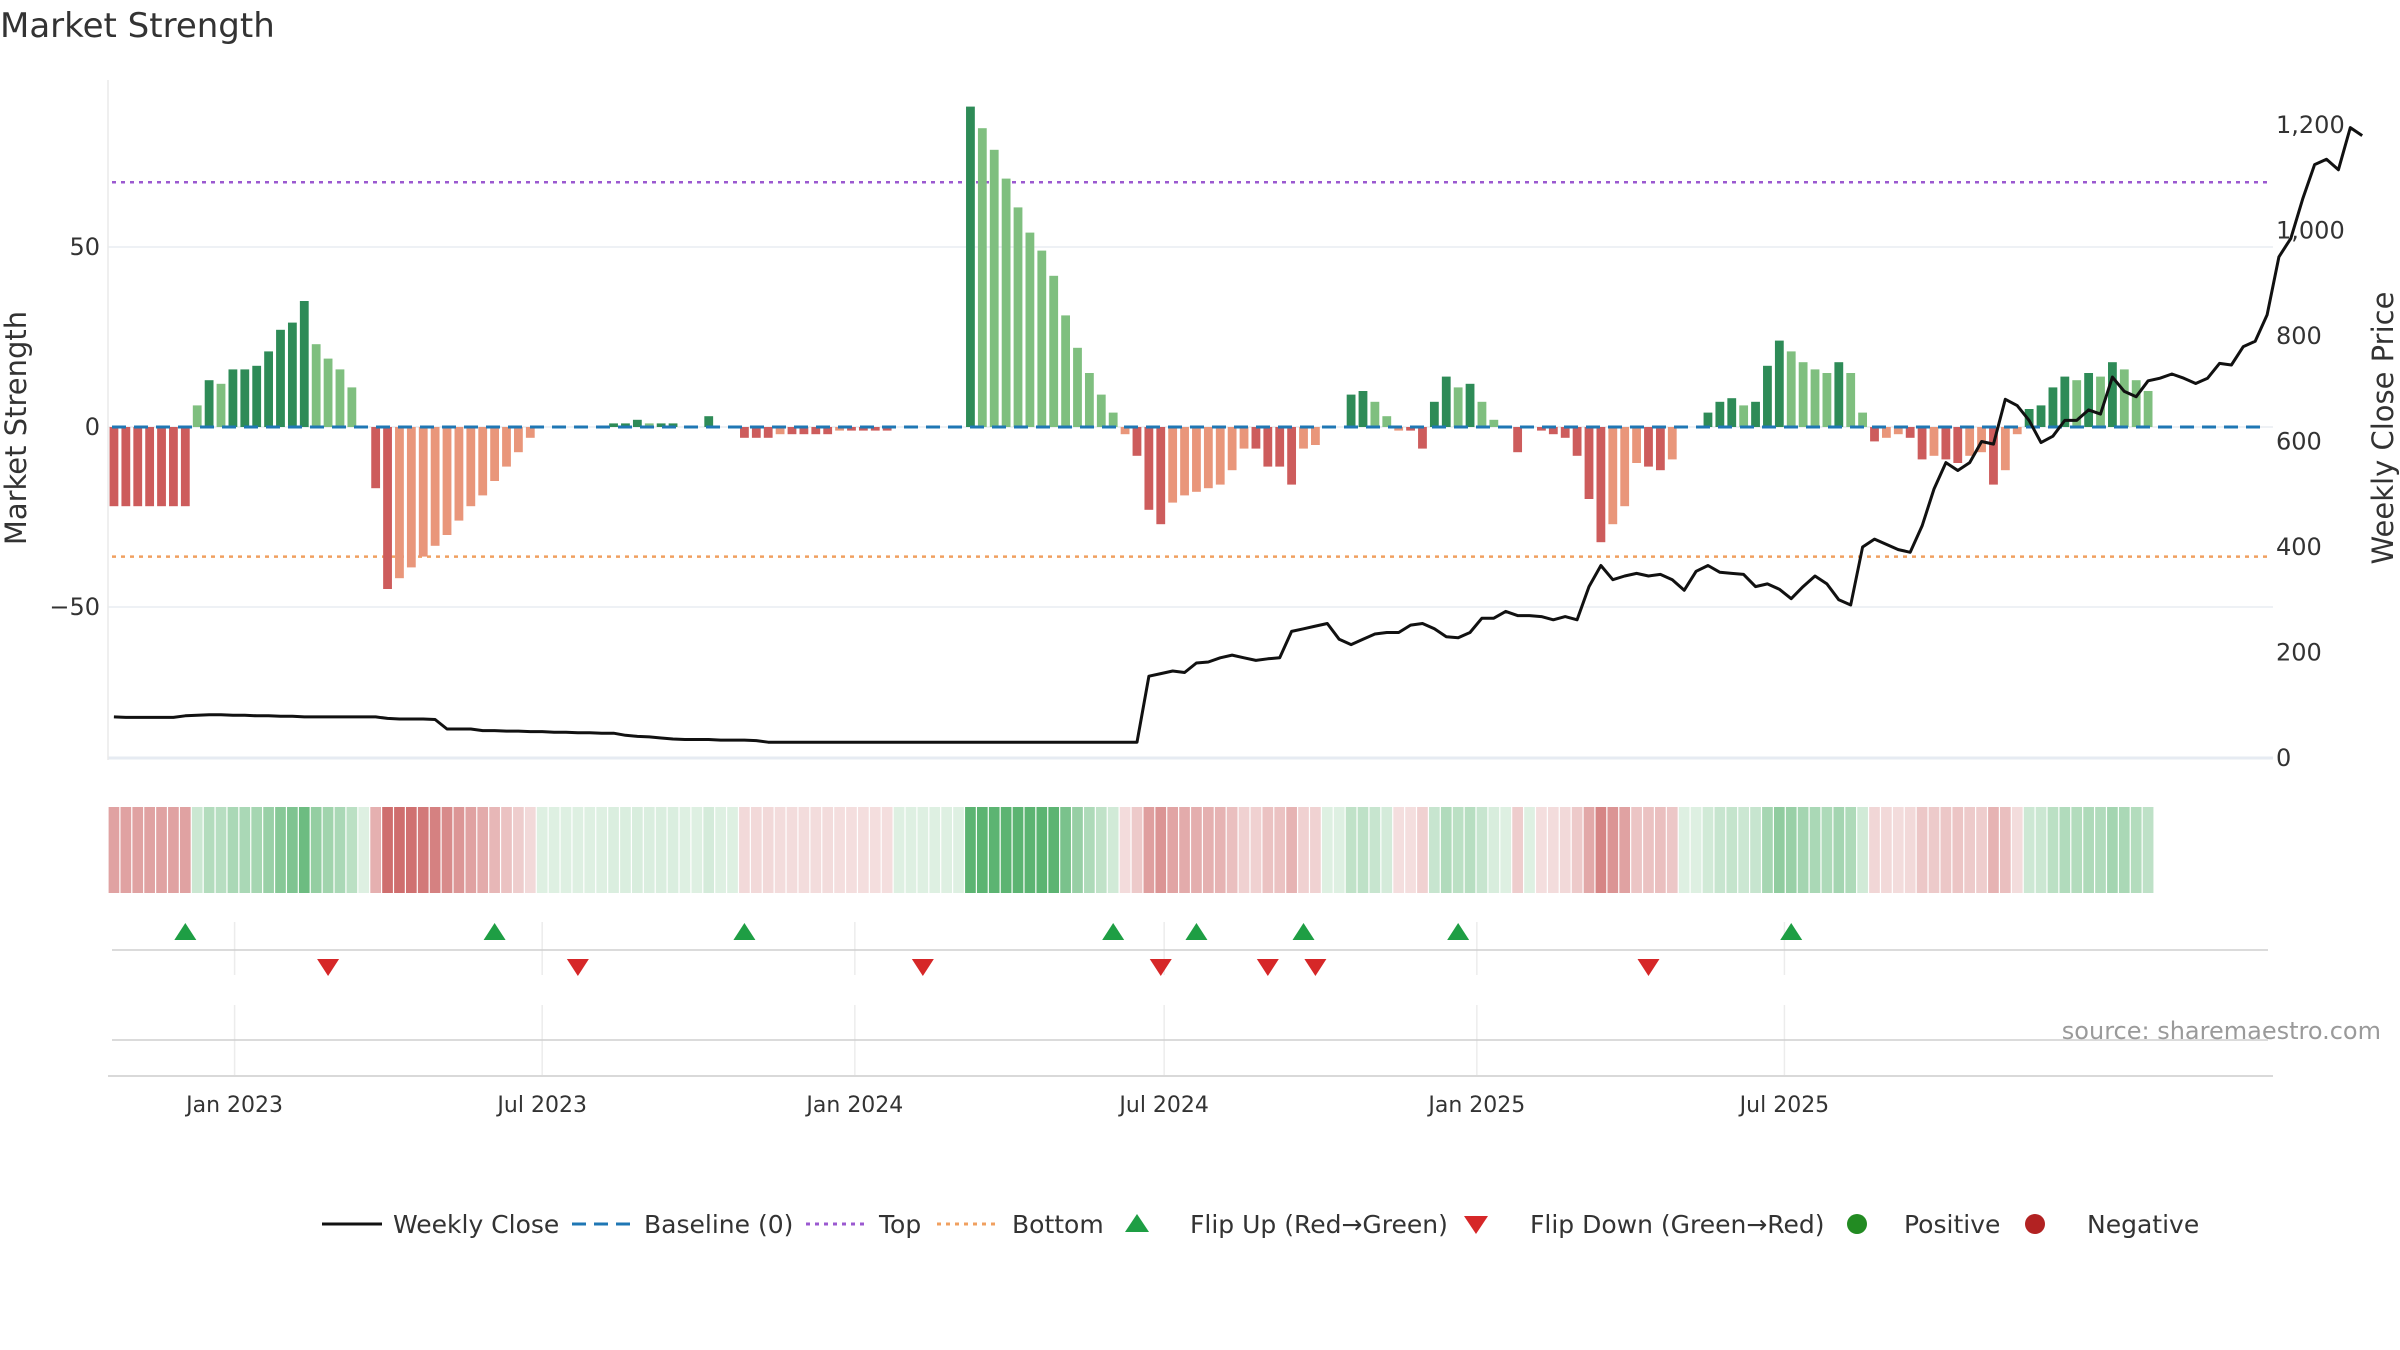 This screenshot has width=2400, height=1350. Describe the element at coordinates (899, 1224) in the screenshot. I see `legend-label: Top` at that location.